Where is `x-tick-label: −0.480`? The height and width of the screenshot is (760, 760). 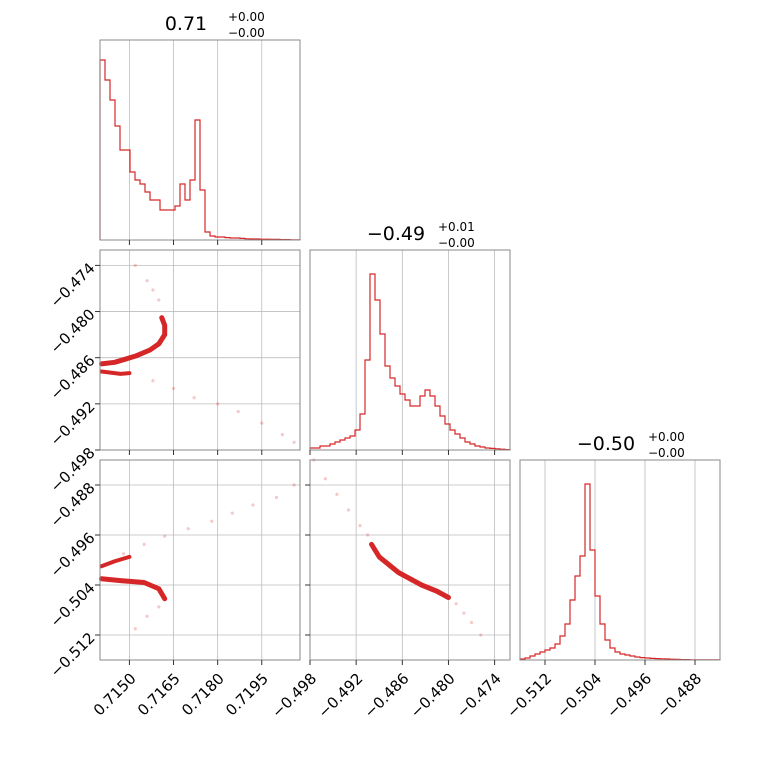 x-tick-label: −0.480 is located at coordinates (433, 696).